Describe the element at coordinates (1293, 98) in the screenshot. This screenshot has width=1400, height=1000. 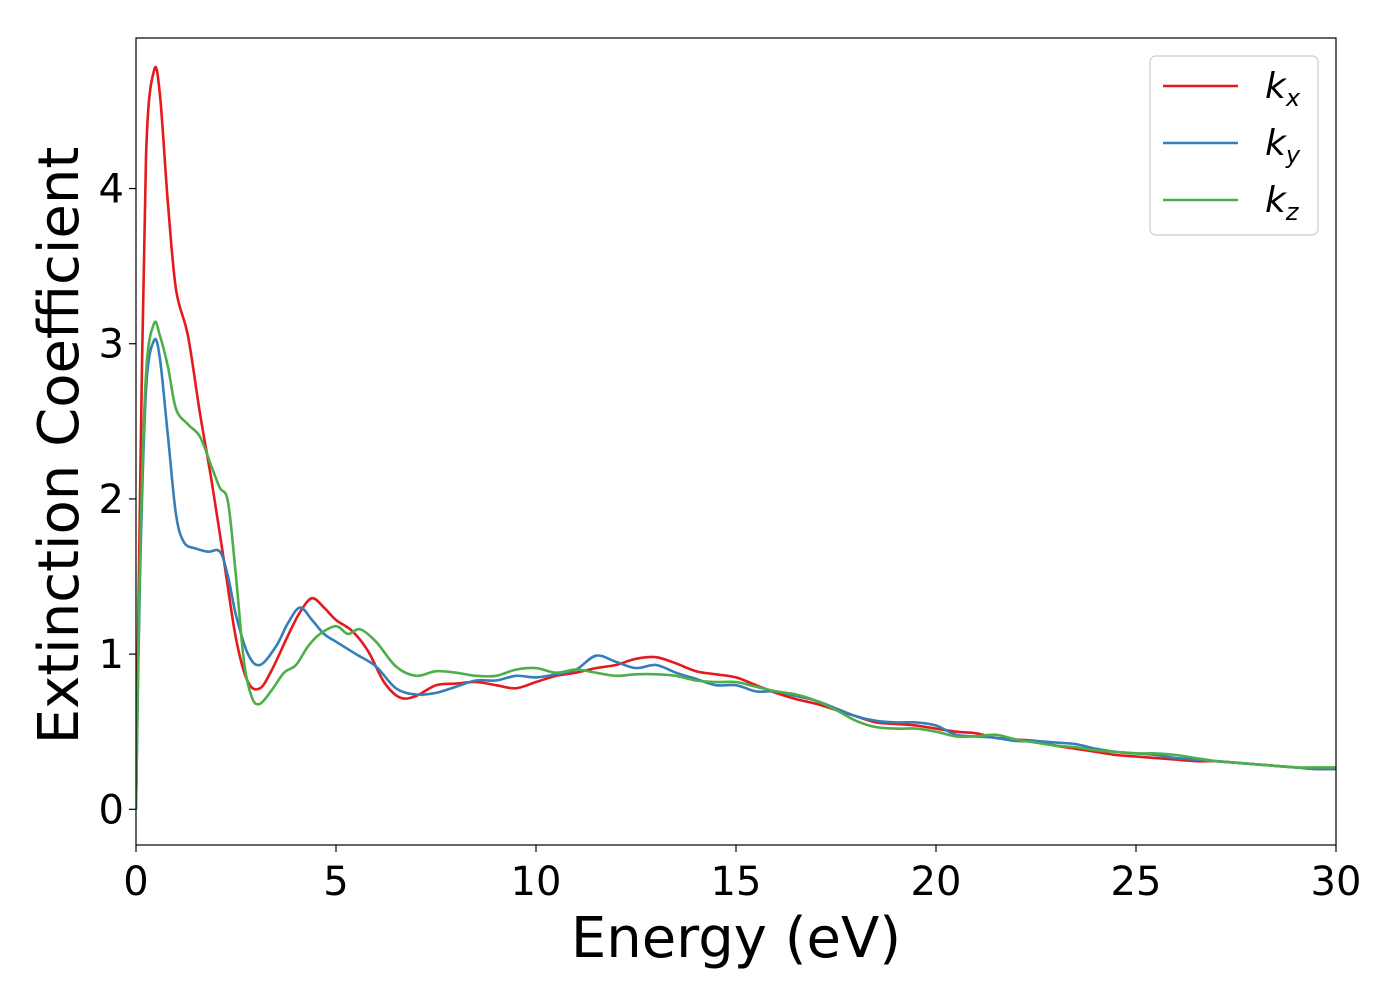
I see `legend-label-subscript: x` at that location.